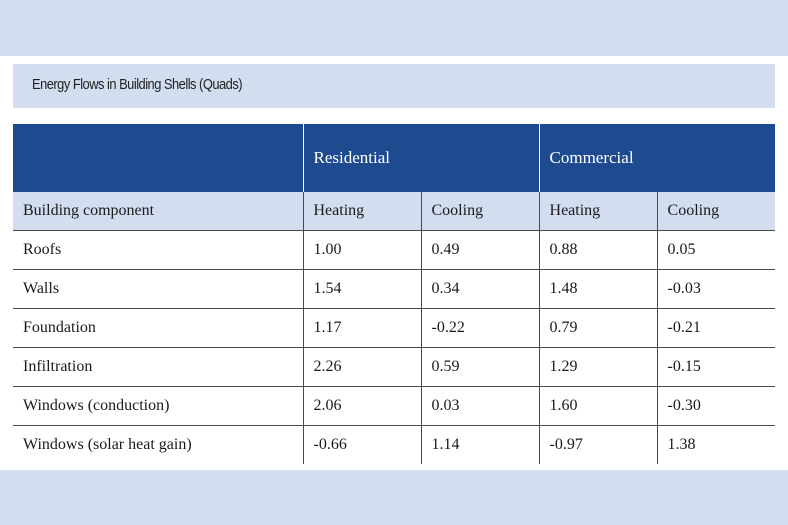  I want to click on cell-res-heating: 2.26, so click(361, 367).